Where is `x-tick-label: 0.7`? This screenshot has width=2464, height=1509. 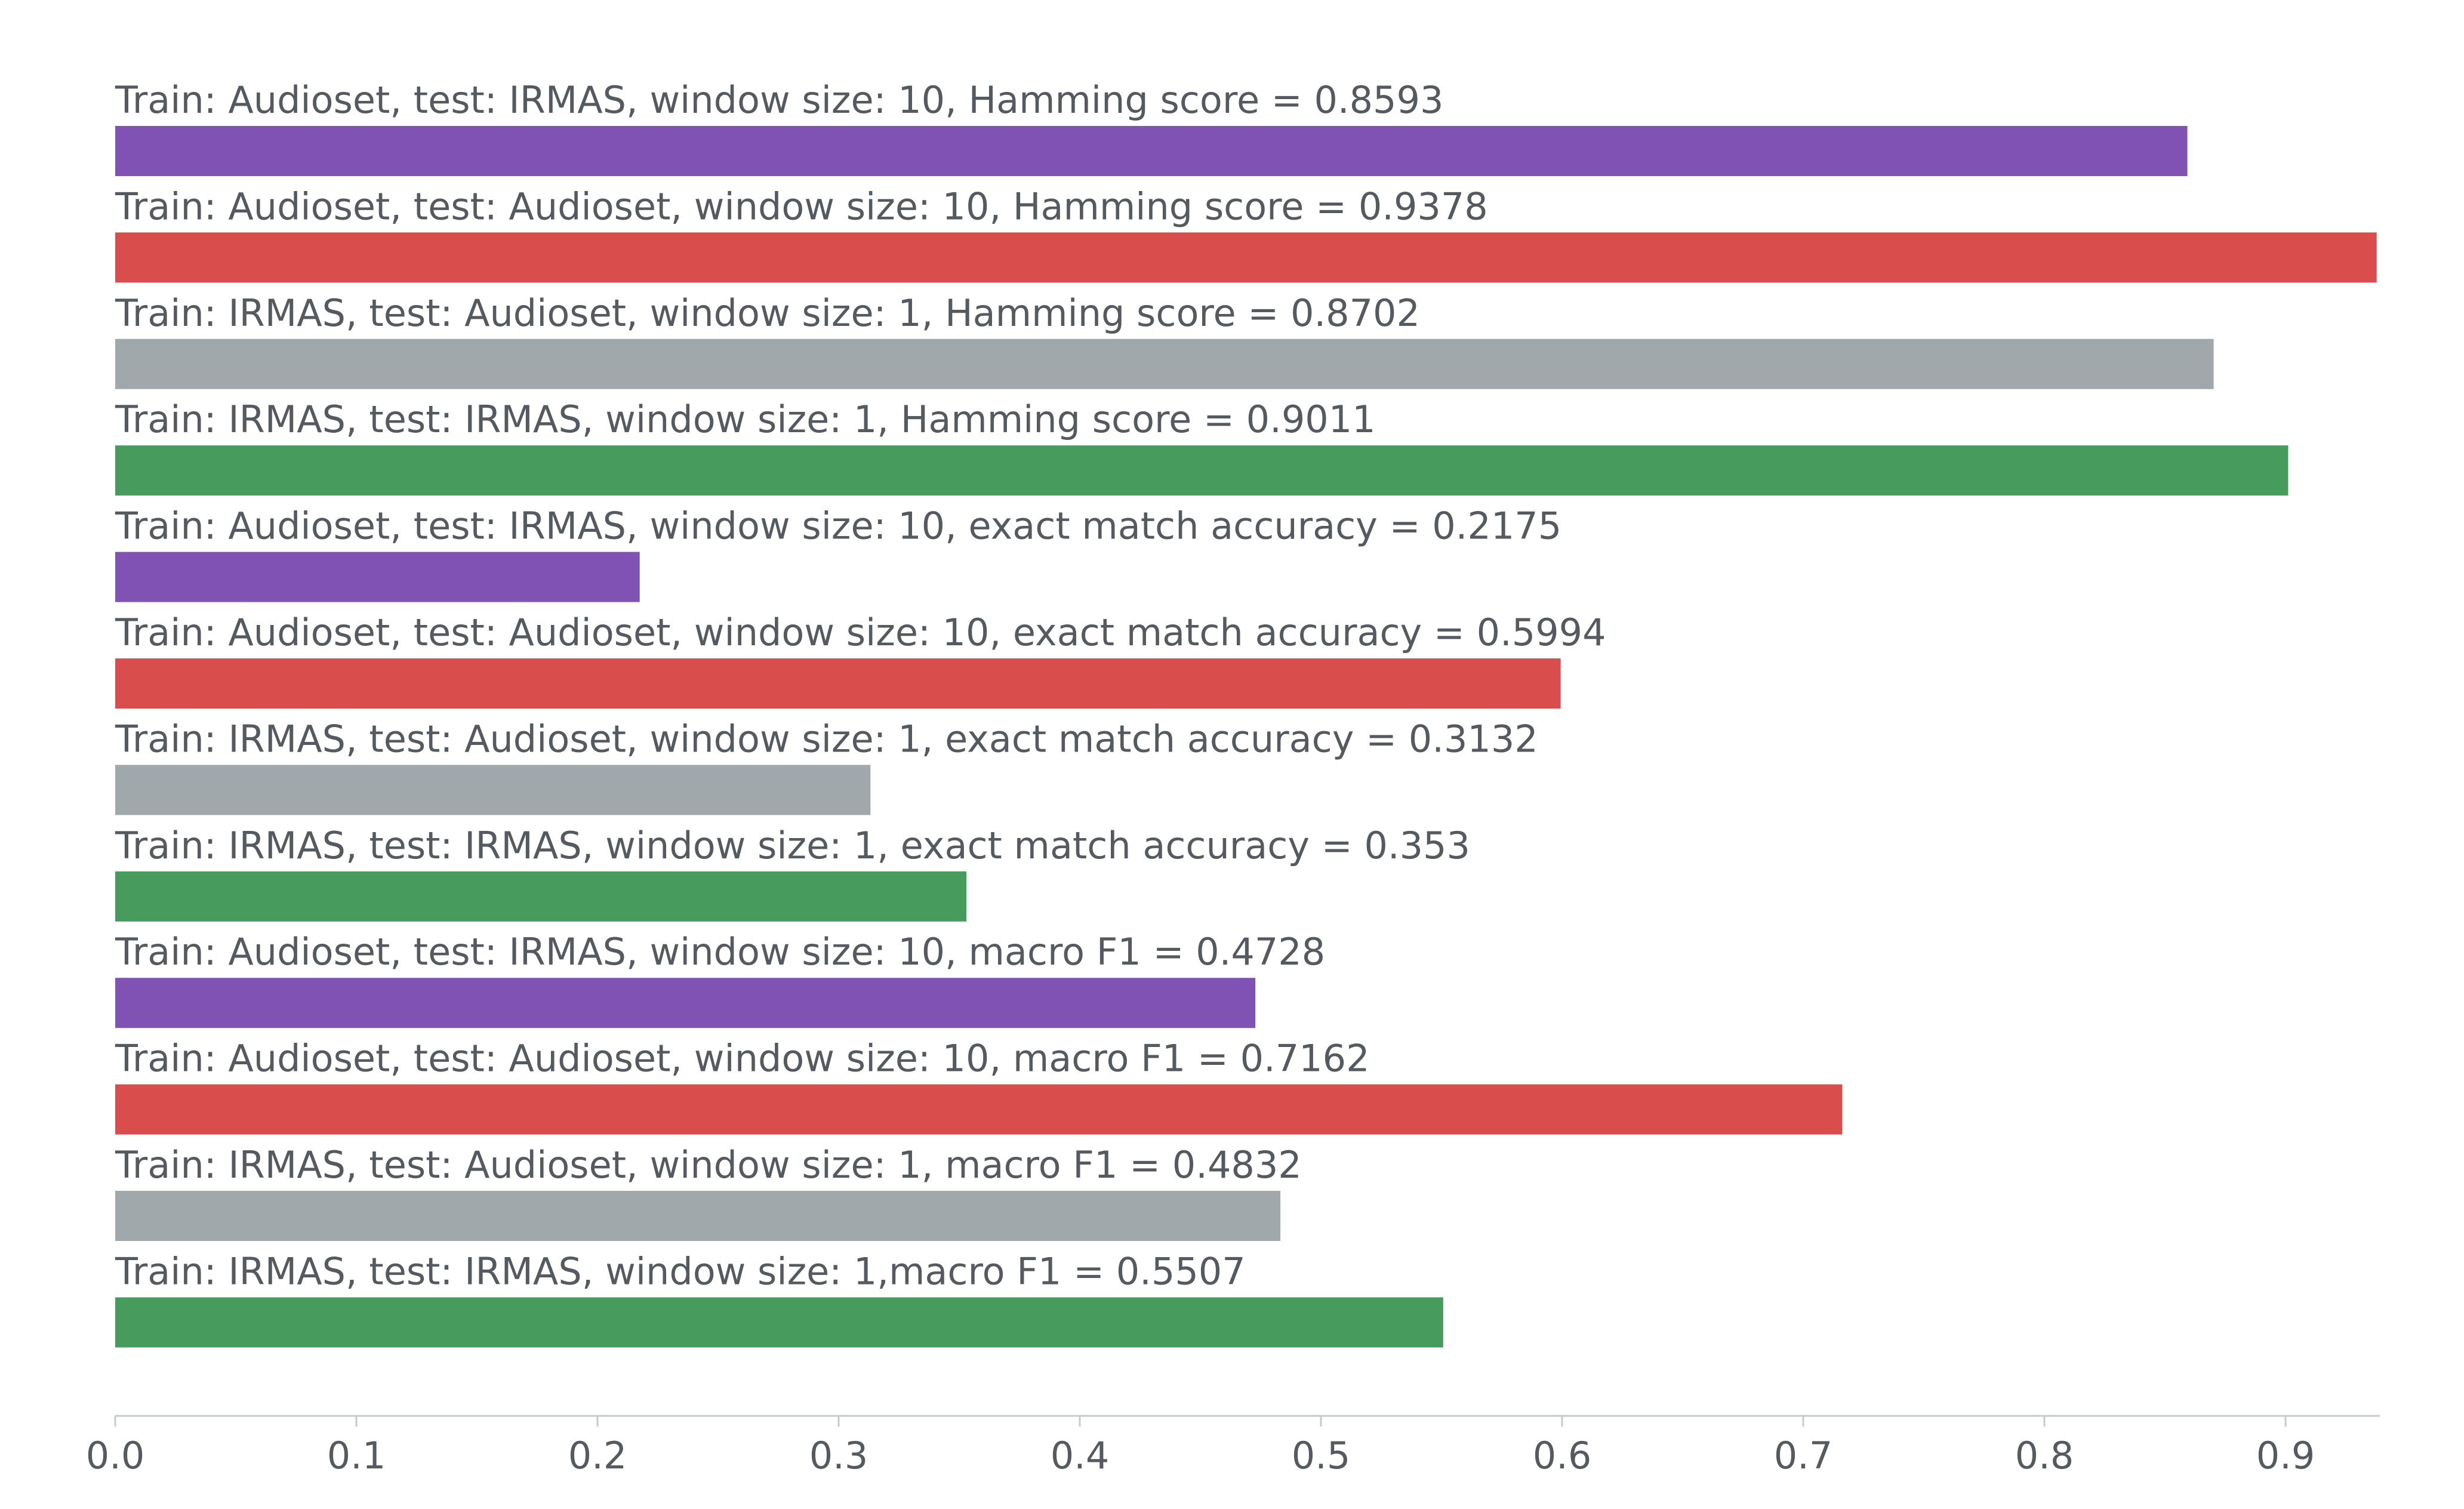
x-tick-label: 0.7 is located at coordinates (1803, 1455).